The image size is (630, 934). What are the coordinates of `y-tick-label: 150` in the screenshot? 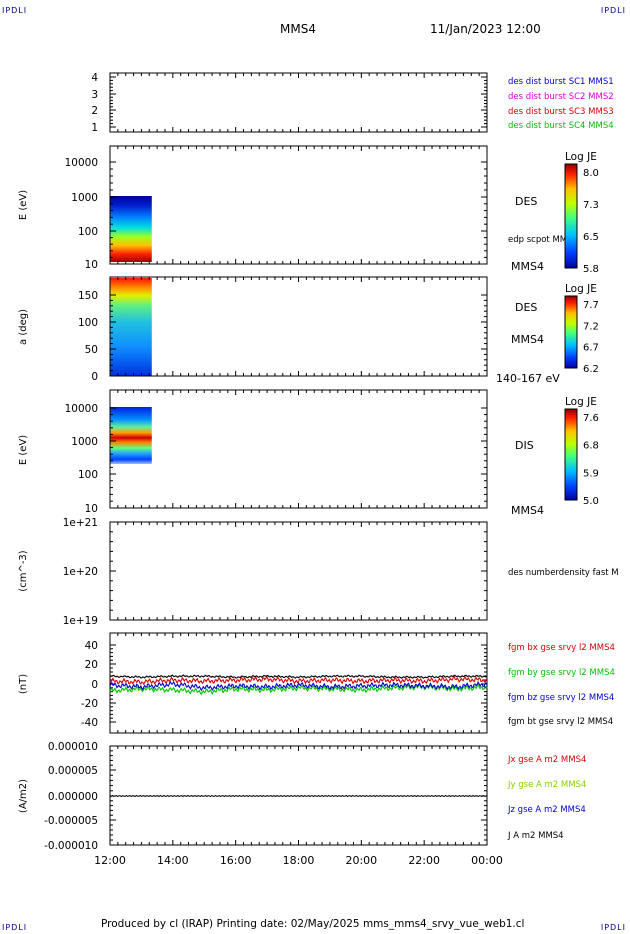 It's located at (88, 296).